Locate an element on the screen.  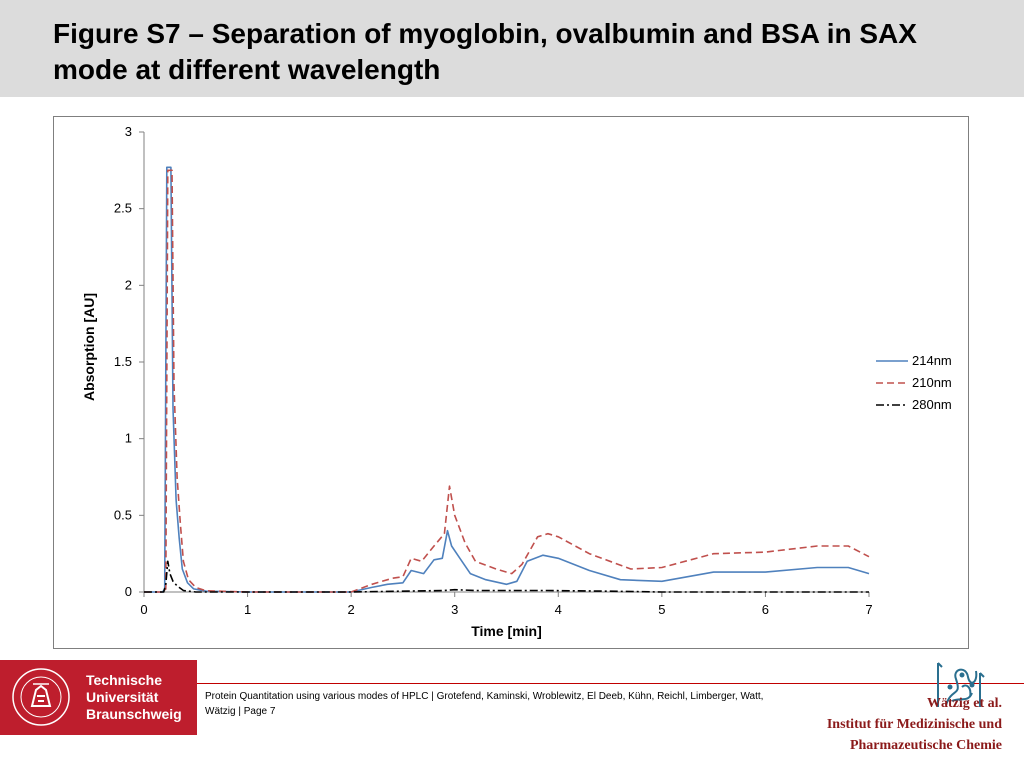
tu-braunschweig-logo: Technische Universität Braunschweig is located at coordinates (98, 697).